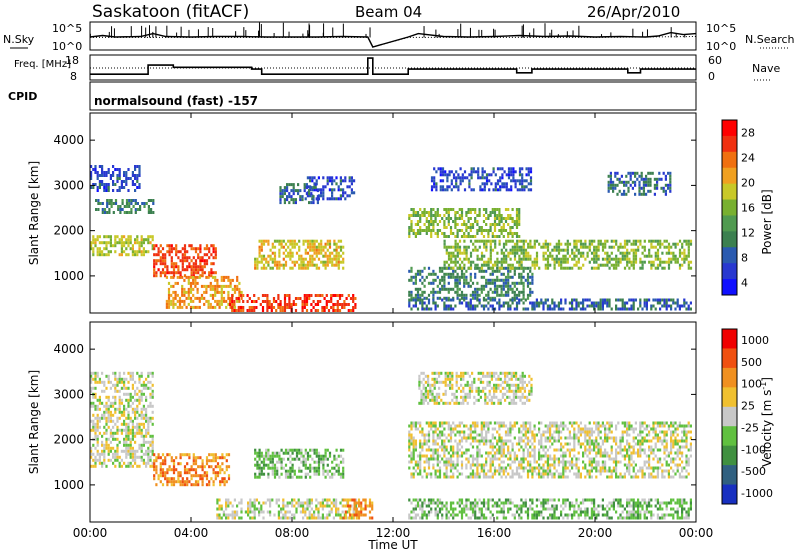 The width and height of the screenshot is (800, 554). What do you see at coordinates (767, 221) in the screenshot?
I see `power-colorbar-label: Power [dB]` at bounding box center [767, 221].